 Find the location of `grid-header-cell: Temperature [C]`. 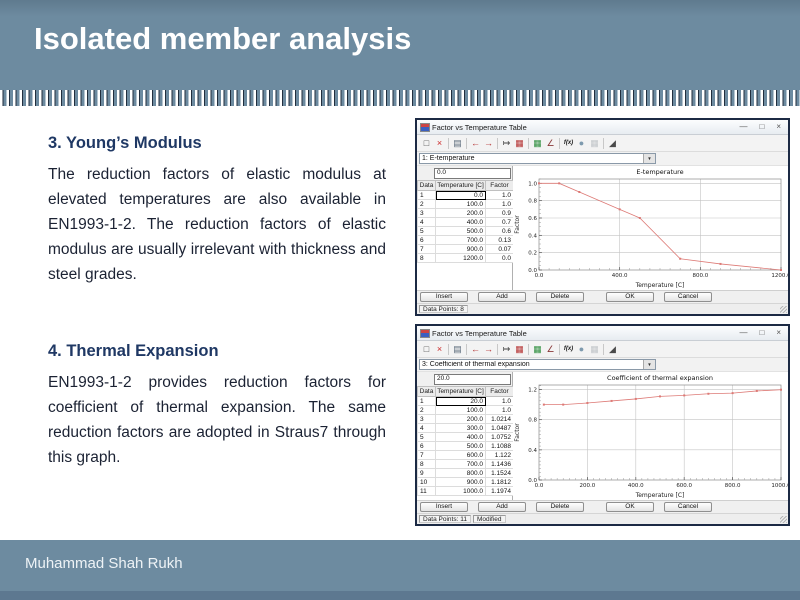

grid-header-cell: Temperature [C] is located at coordinates (460, 185).